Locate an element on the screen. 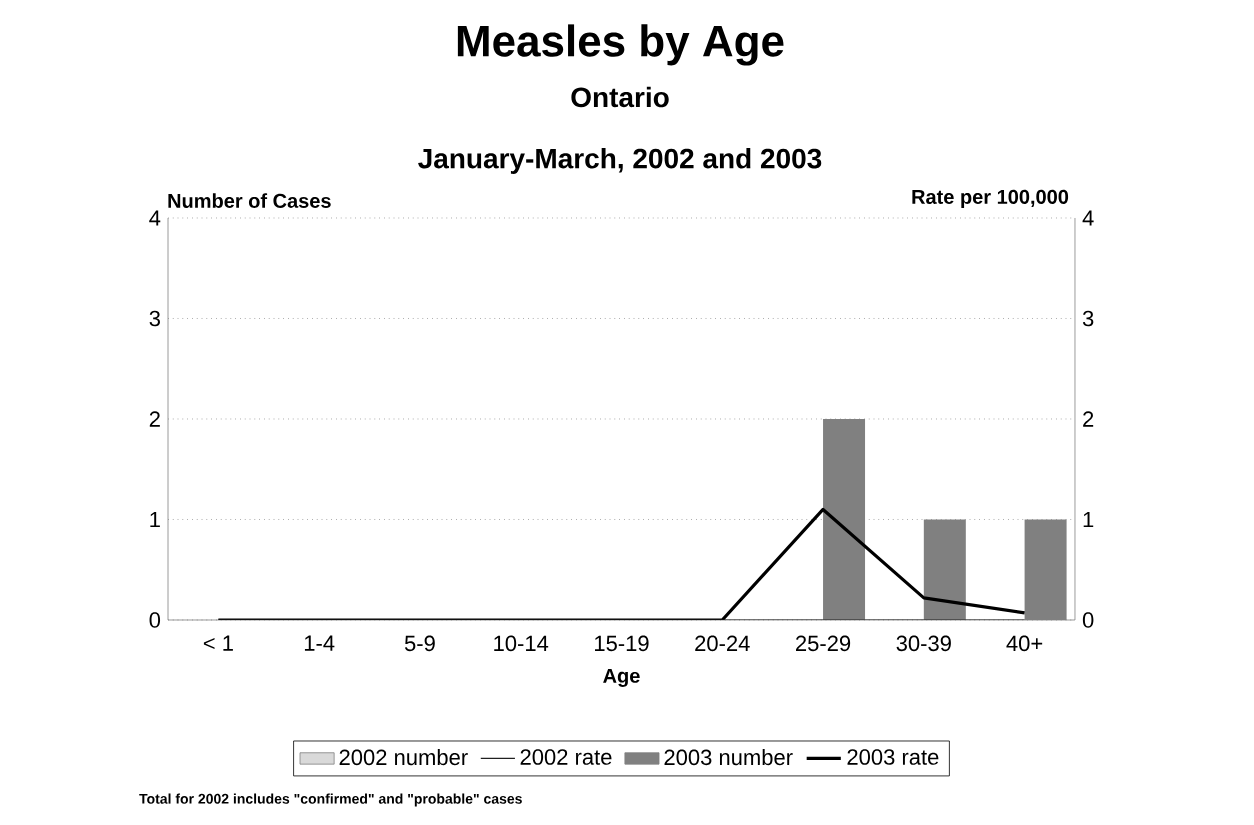 This screenshot has height=825, width=1254. x-tick-label: 15-19 is located at coordinates (622, 643).